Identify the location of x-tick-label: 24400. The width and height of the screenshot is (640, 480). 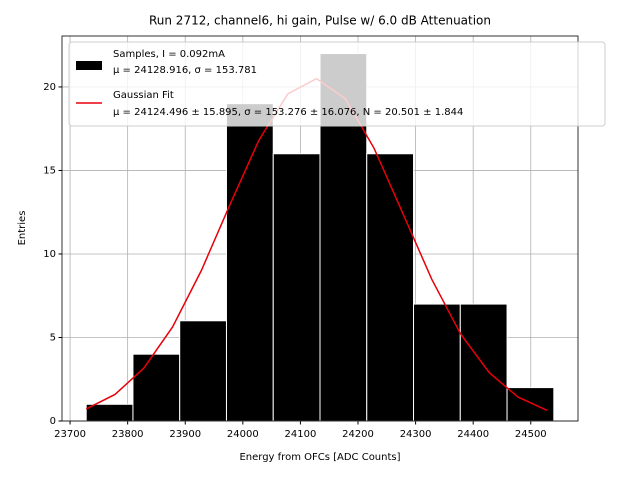
(473, 434).